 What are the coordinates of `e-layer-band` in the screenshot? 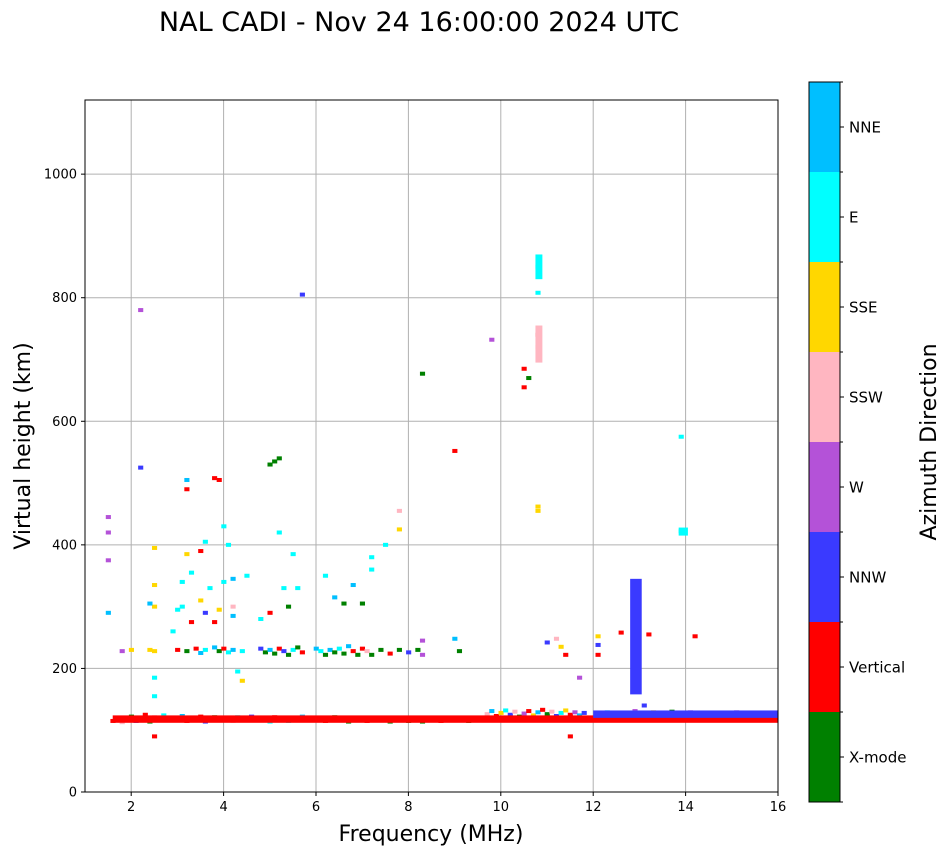 It's located at (445, 719).